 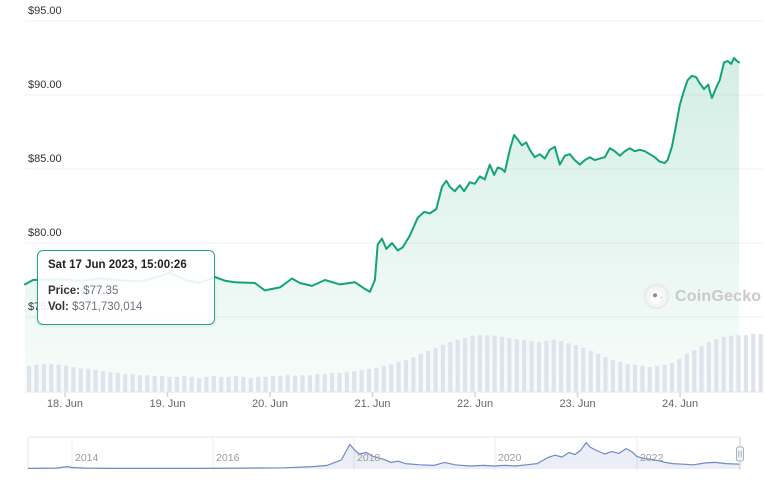 I want to click on navigator-area-fill, so click(x=384, y=455).